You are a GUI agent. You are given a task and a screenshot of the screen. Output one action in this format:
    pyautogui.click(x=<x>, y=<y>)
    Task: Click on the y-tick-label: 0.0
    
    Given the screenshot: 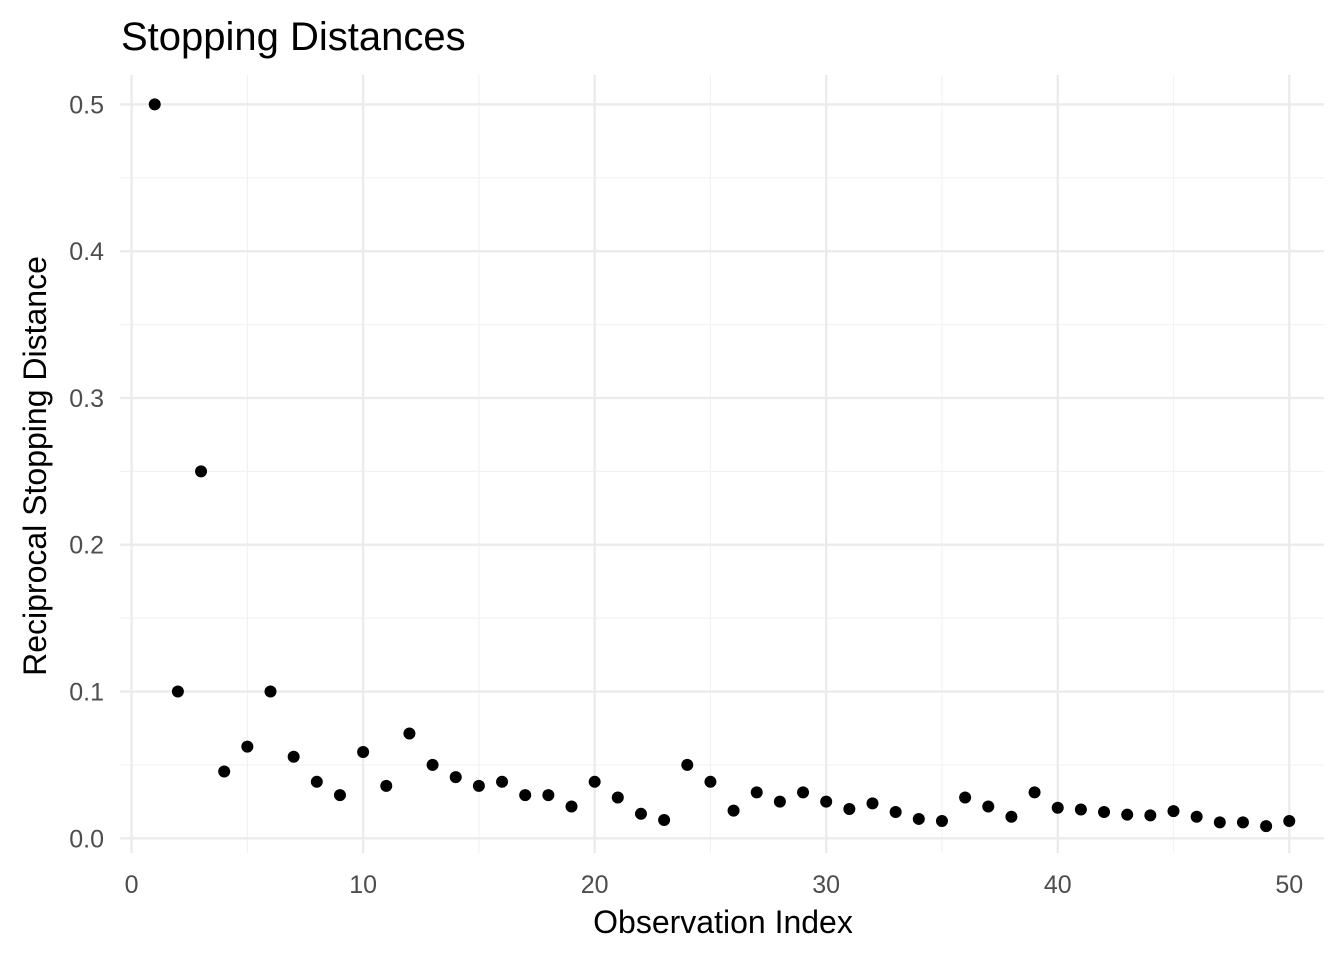 What is the action you would take?
    pyautogui.click(x=86, y=839)
    